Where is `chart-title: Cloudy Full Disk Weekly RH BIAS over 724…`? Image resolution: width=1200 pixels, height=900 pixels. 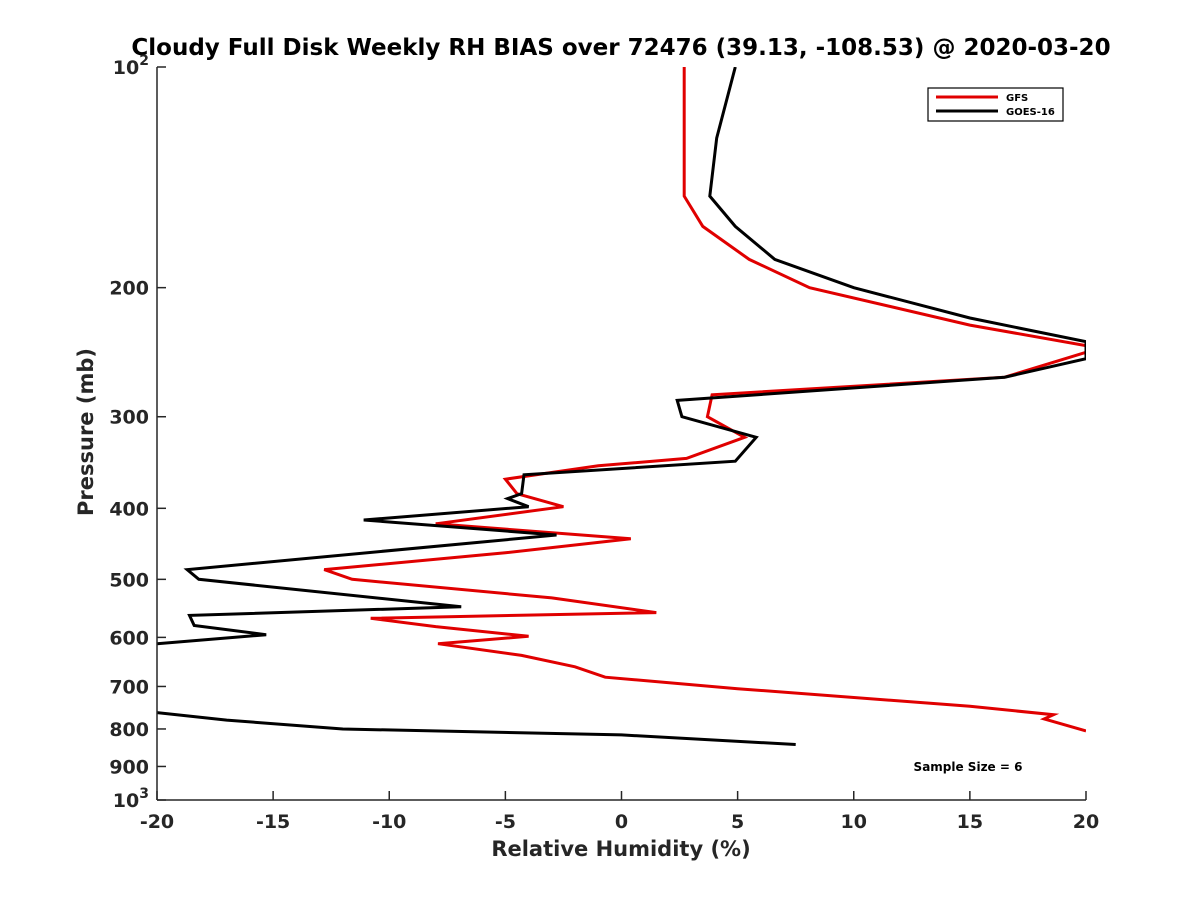 chart-title: Cloudy Full Disk Weekly RH BIAS over 724… is located at coordinates (620, 48).